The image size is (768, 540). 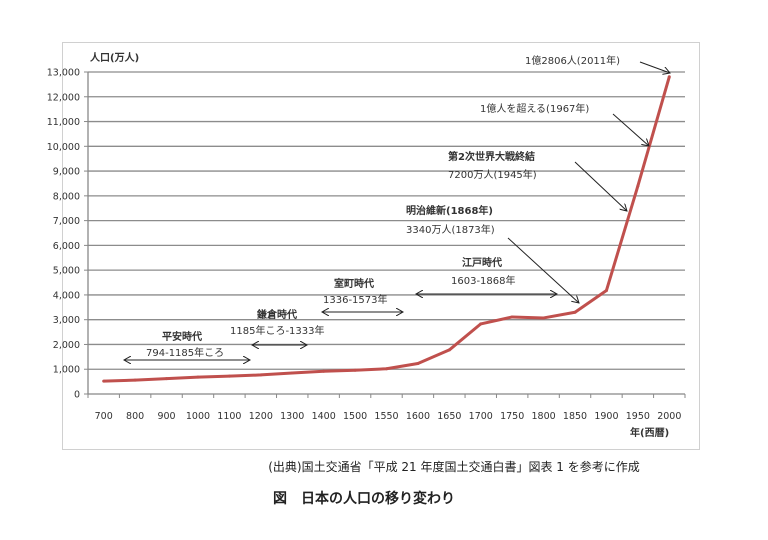 What do you see at coordinates (600, 186) in the screenshot?
I see `ww2-pointer-arrow` at bounding box center [600, 186].